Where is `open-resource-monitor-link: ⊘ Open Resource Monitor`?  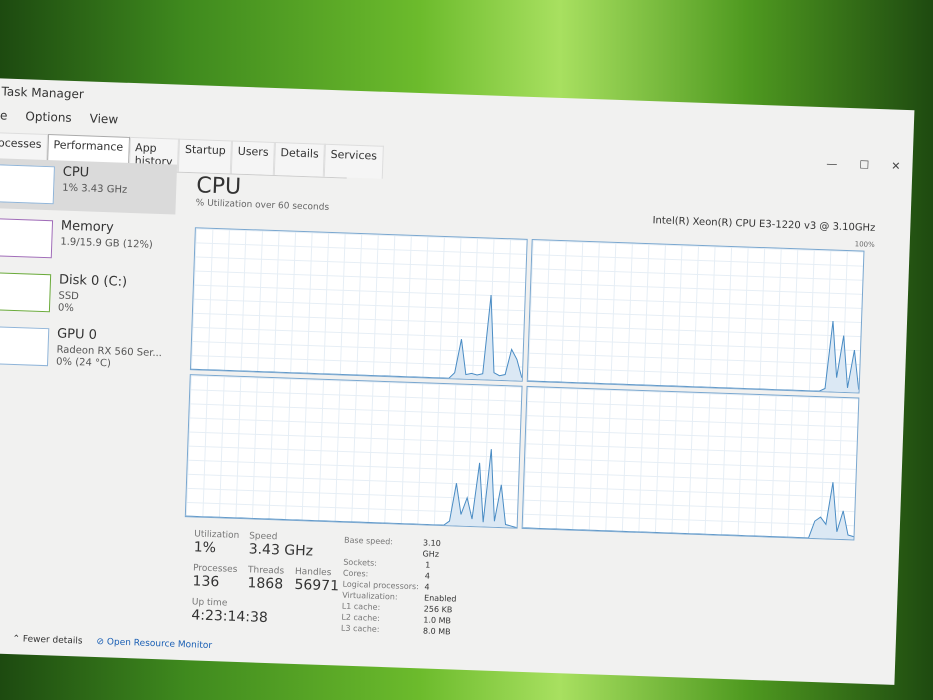
open-resource-monitor-link: ⊘ Open Resource Monitor is located at coordinates (154, 644).